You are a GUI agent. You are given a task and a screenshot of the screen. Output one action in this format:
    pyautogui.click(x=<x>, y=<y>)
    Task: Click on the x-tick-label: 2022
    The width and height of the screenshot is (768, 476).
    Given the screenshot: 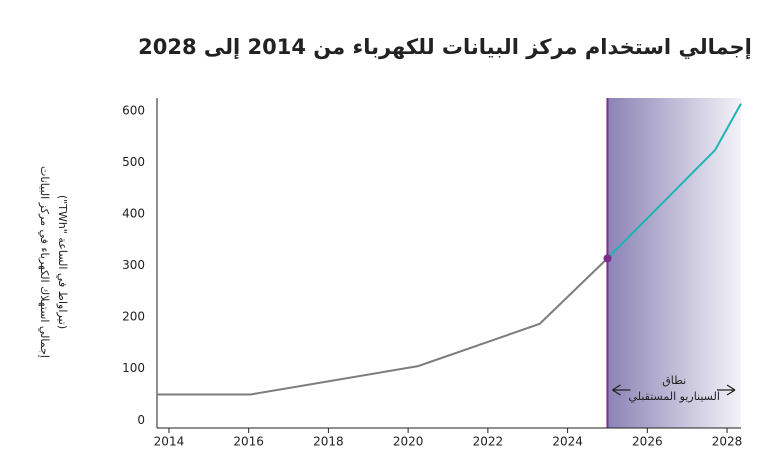 What is the action you would take?
    pyautogui.click(x=488, y=442)
    